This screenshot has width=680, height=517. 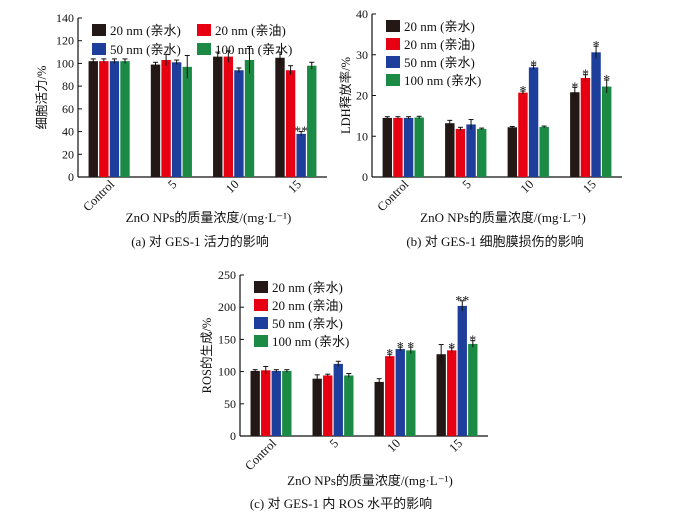 I want to click on y-axis-label: LDH释放率/%, so click(x=345, y=95).